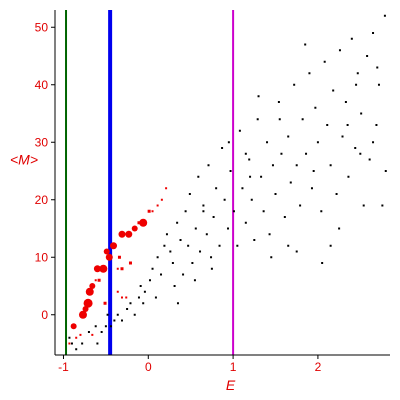 This screenshot has width=400, height=400. What do you see at coordinates (233, 367) in the screenshot?
I see `x-tick-label: 1` at bounding box center [233, 367].